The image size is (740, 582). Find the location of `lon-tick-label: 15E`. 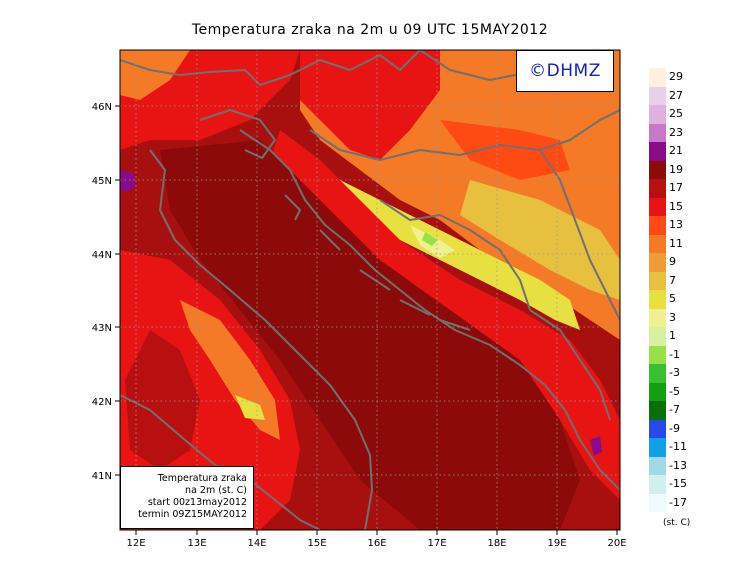

lon-tick-label: 15E is located at coordinates (316, 543).